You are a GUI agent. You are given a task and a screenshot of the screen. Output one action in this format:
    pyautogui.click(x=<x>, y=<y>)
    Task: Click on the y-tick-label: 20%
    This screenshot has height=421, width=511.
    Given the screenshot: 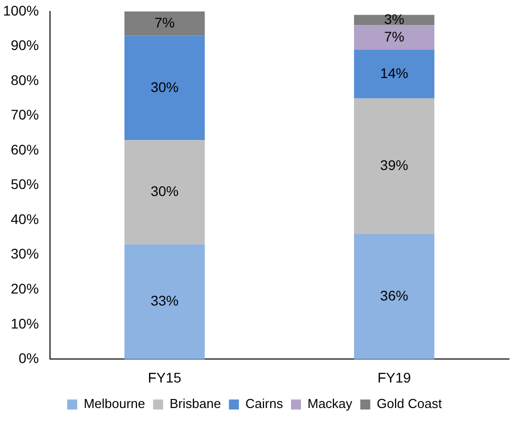 What is the action you would take?
    pyautogui.click(x=24, y=288)
    